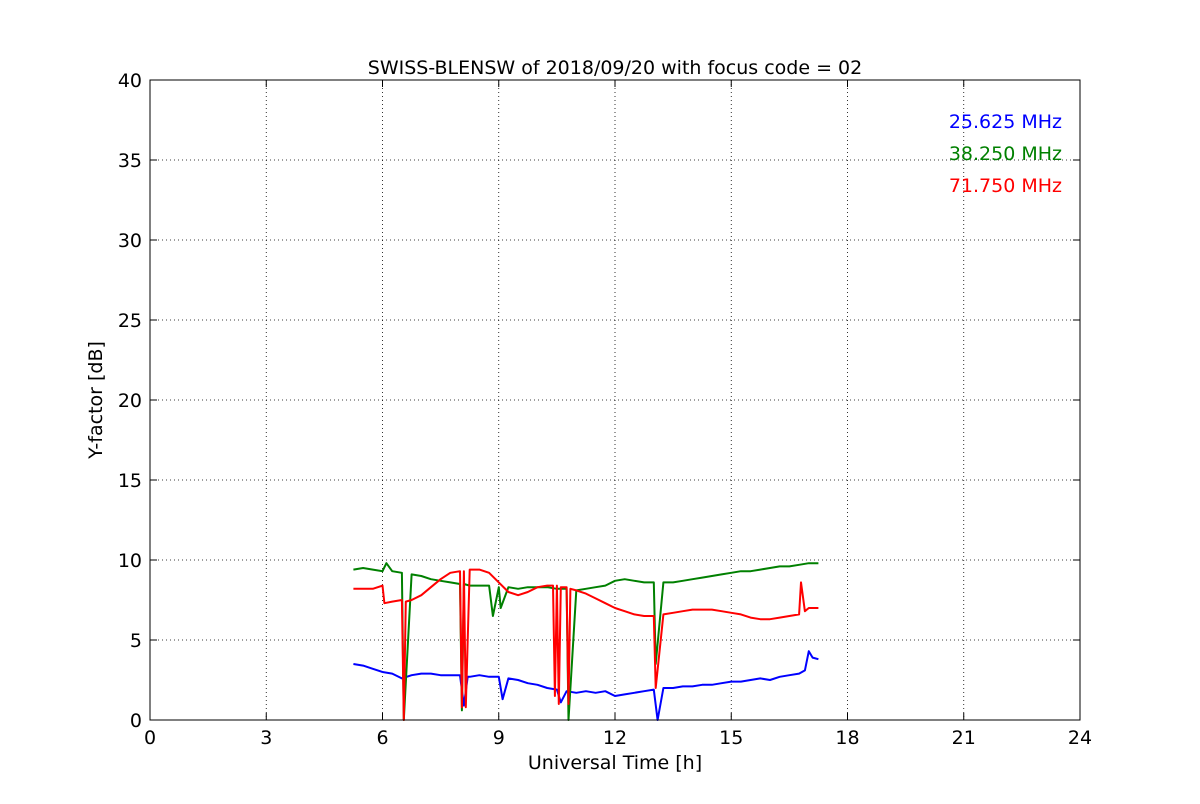 This screenshot has height=804, width=1200. I want to click on y-tick-label: 0, so click(136, 721).